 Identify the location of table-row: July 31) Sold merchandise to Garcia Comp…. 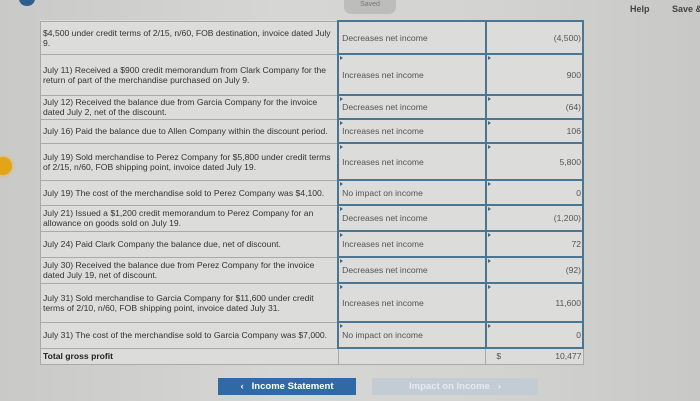
(312, 302).